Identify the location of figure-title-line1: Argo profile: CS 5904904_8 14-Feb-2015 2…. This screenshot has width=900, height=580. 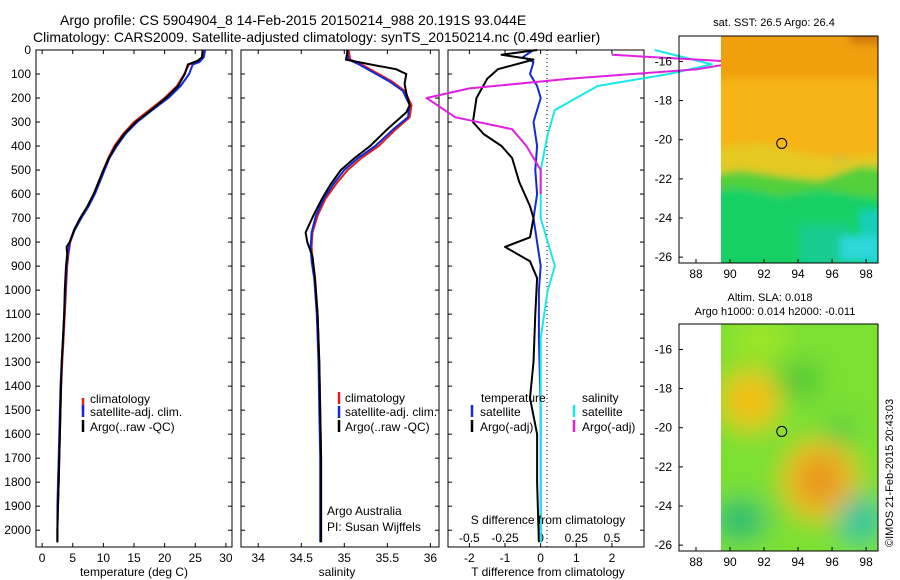
(293, 20).